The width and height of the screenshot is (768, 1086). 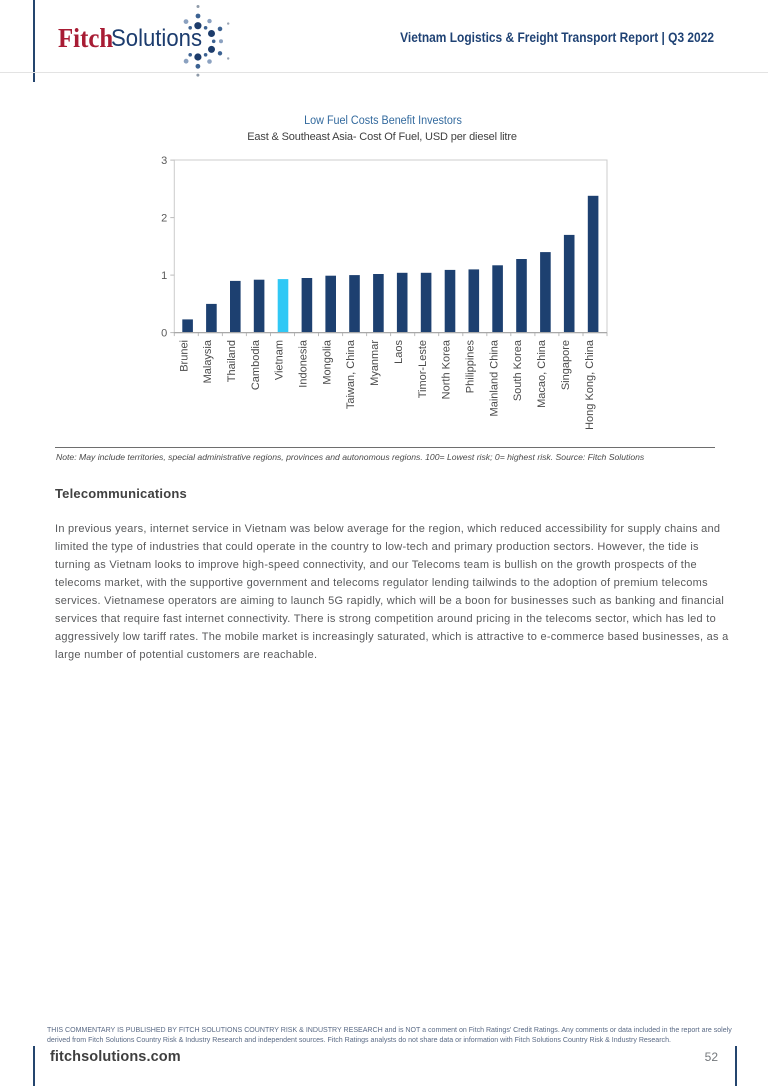 I want to click on svg-text: Vietnam, so click(x=280, y=360).